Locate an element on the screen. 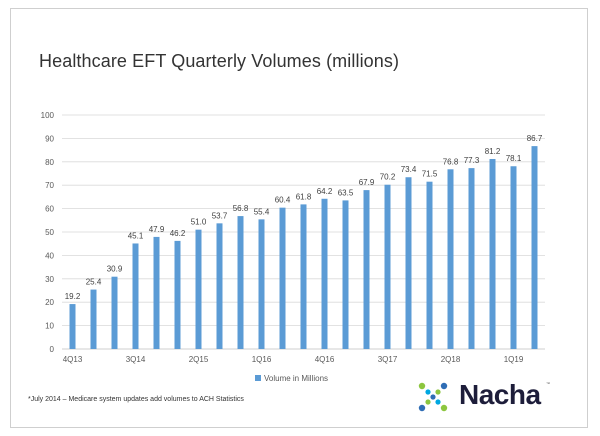  y-tick-label: 10 is located at coordinates (49, 326).